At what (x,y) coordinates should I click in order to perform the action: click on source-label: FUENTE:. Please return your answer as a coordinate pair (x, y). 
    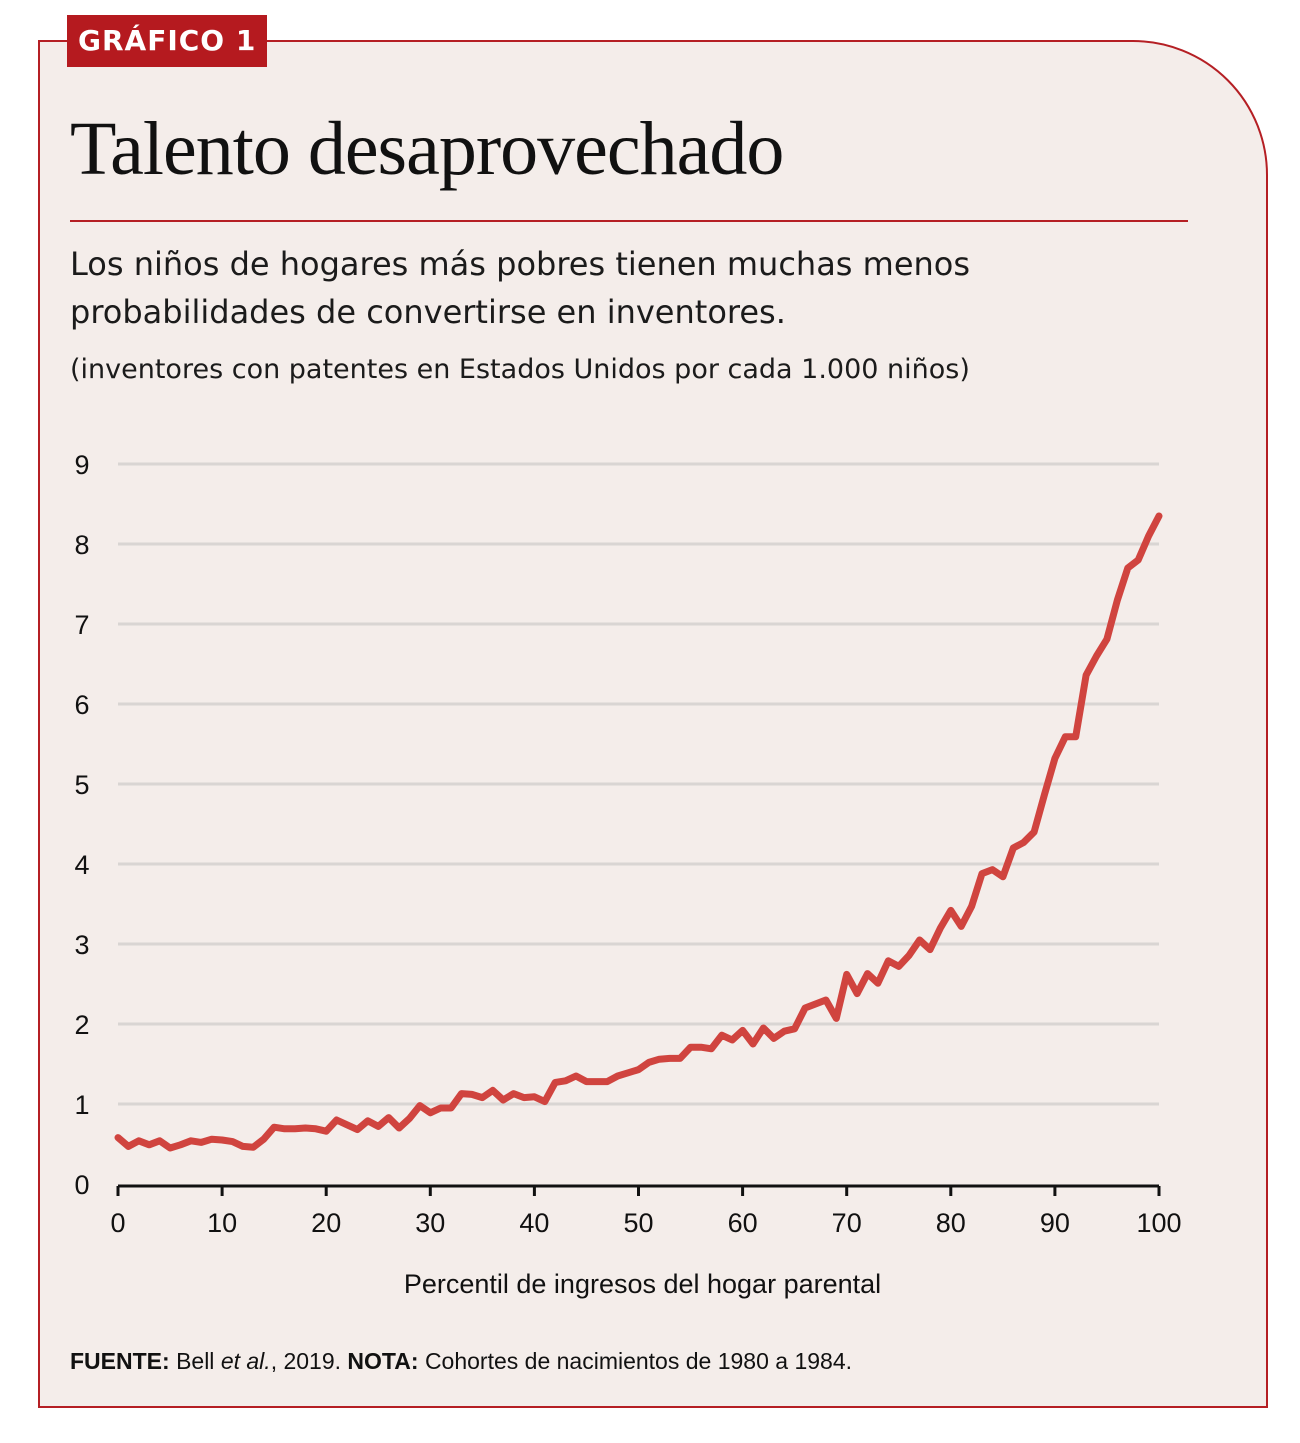
    Looking at the image, I should click on (120, 1361).